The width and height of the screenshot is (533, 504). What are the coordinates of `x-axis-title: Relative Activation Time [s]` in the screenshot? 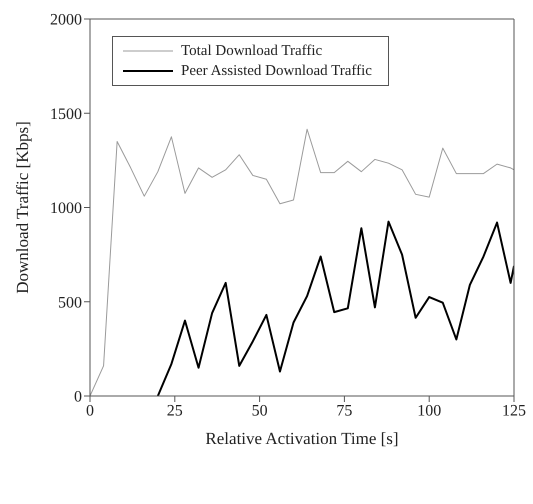 It's located at (302, 438).